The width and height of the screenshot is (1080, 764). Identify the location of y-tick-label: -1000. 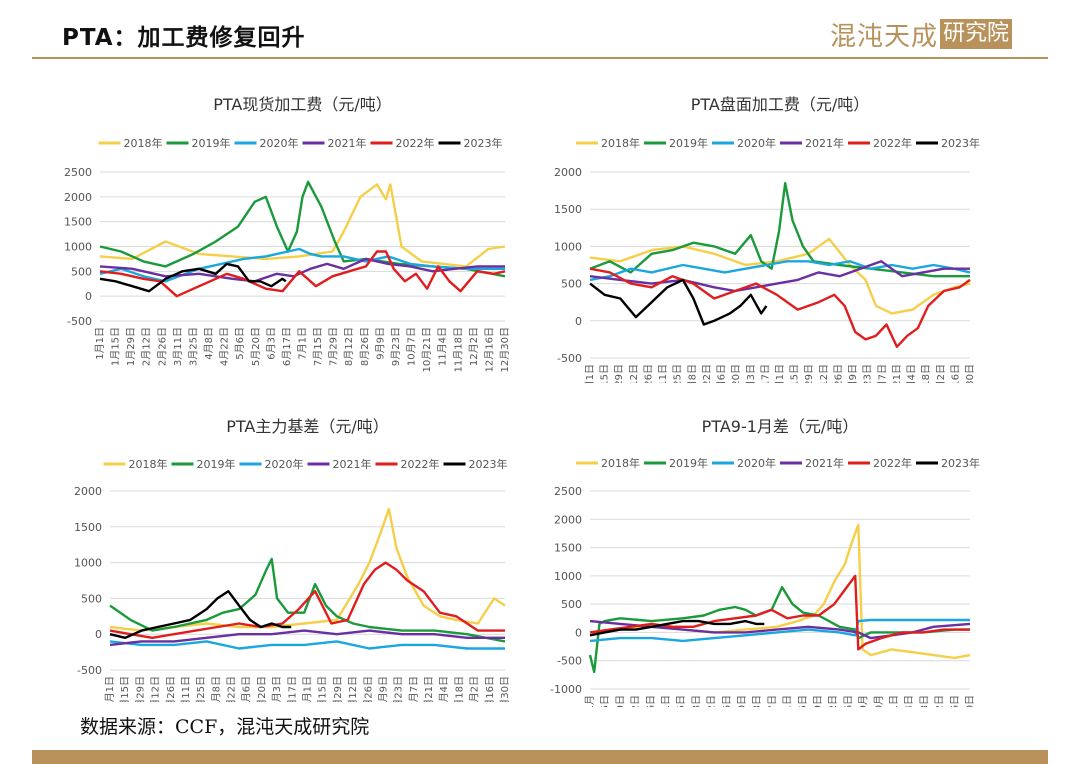
(566, 689).